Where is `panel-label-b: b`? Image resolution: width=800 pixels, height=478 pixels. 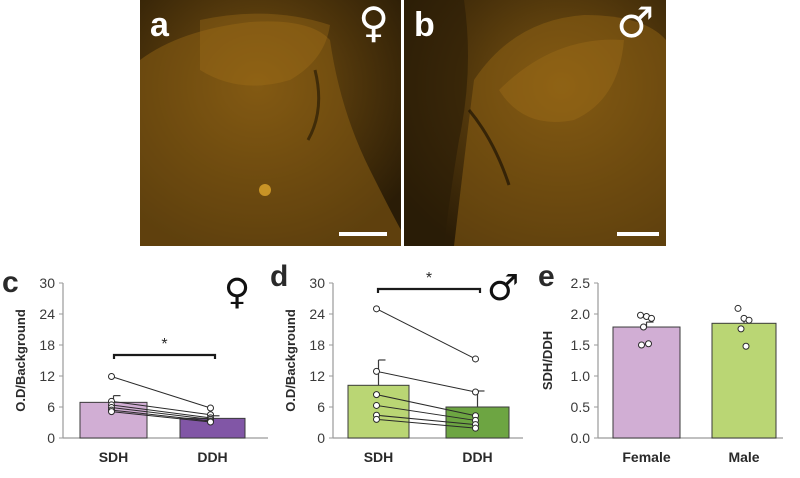
panel-label-b: b is located at coordinates (424, 25).